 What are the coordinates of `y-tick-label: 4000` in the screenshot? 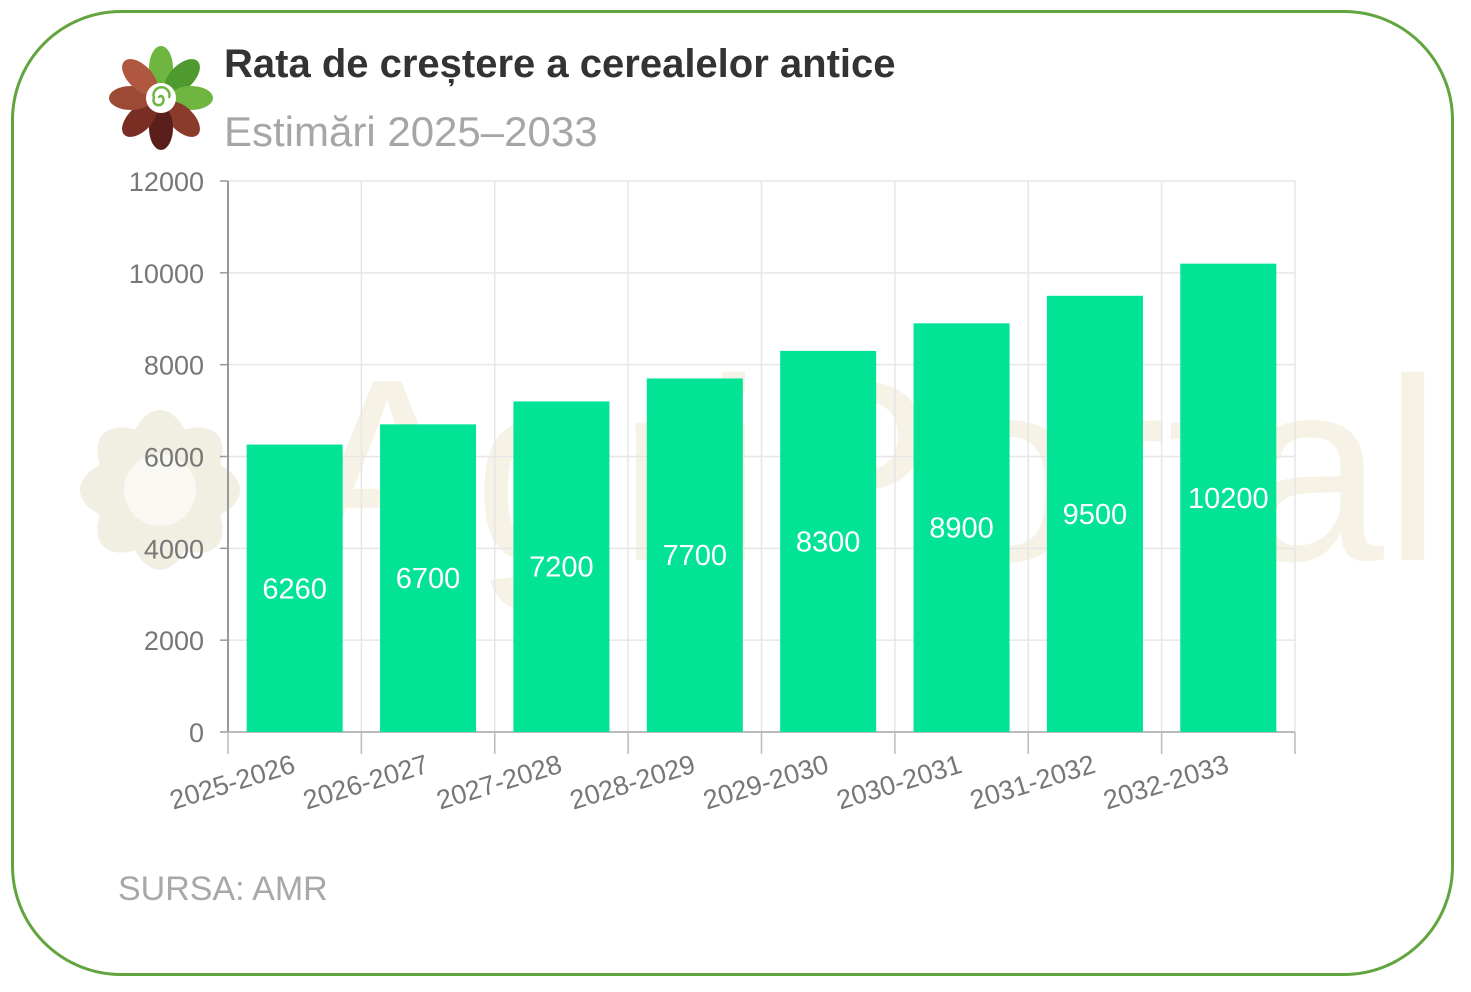 It's located at (174, 549).